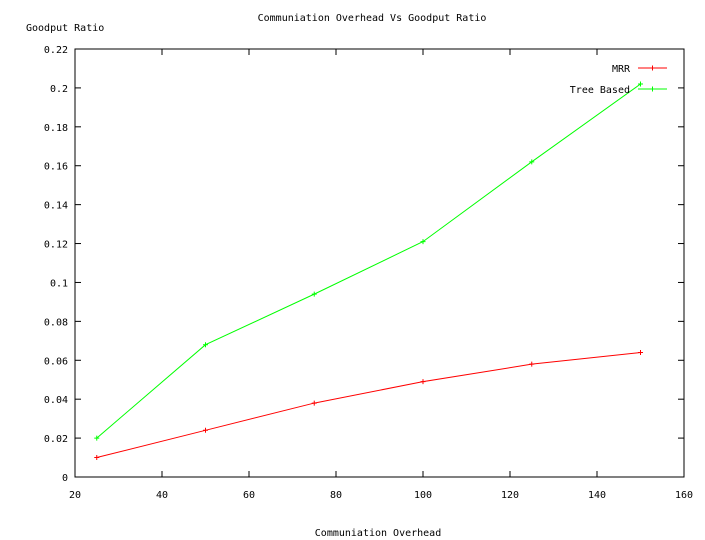 The height and width of the screenshot is (540, 705). Describe the element at coordinates (162, 495) in the screenshot. I see `x-tick-label: 40` at that location.